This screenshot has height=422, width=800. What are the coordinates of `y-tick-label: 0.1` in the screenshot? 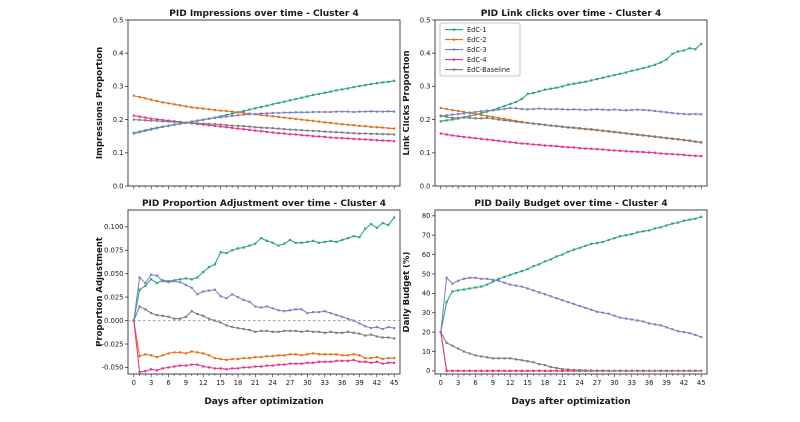 It's located at (118, 153).